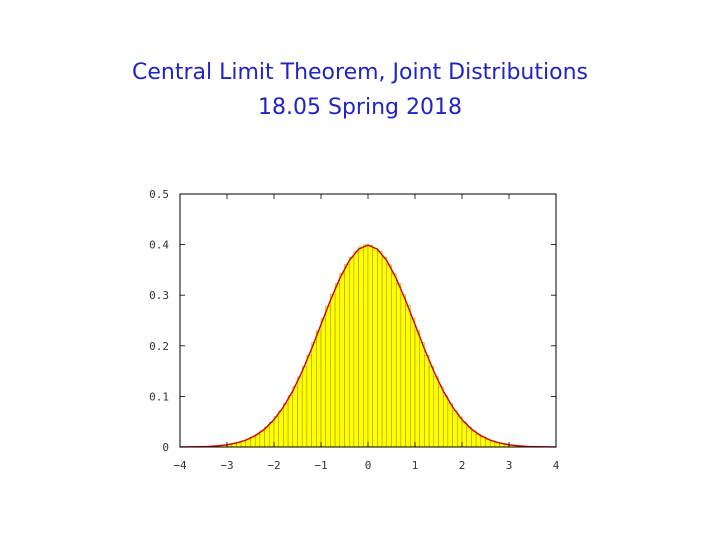 The image size is (720, 541). Describe the element at coordinates (159, 194) in the screenshot. I see `y-tick-label: 0.5` at that location.